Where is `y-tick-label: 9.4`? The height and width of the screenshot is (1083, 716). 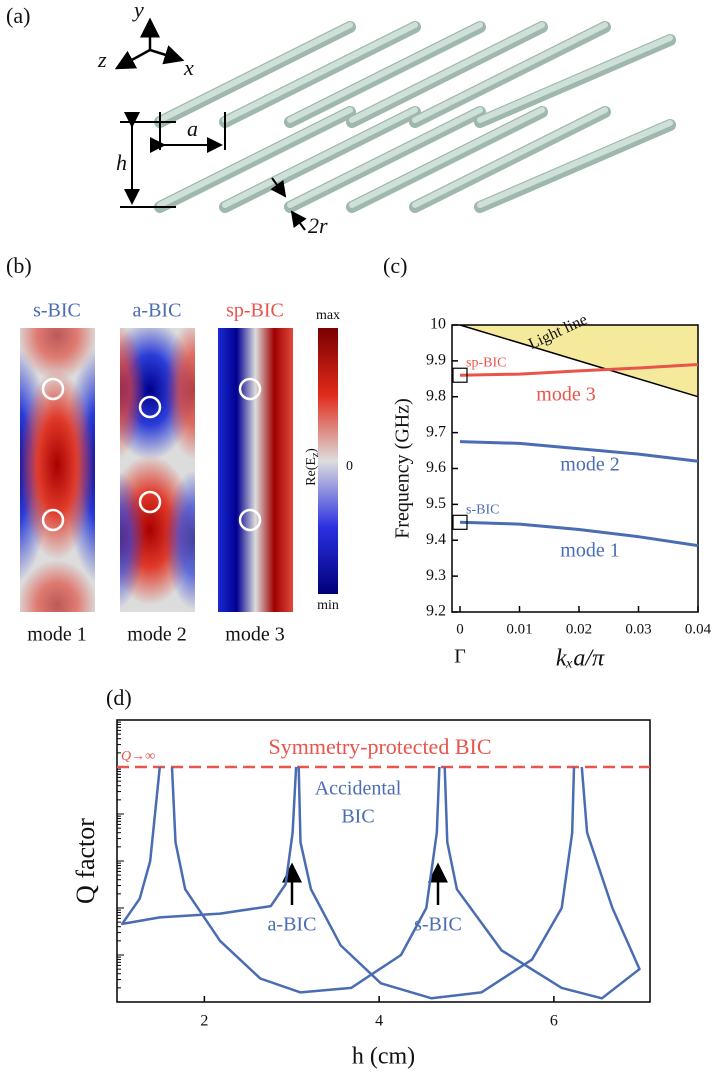
y-tick-label: 9.4 is located at coordinates (436, 539).